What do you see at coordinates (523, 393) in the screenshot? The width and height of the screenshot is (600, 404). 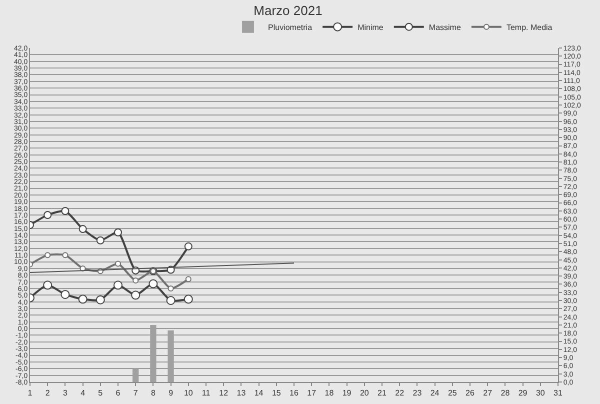 I see `x-tick-label: 29` at bounding box center [523, 393].